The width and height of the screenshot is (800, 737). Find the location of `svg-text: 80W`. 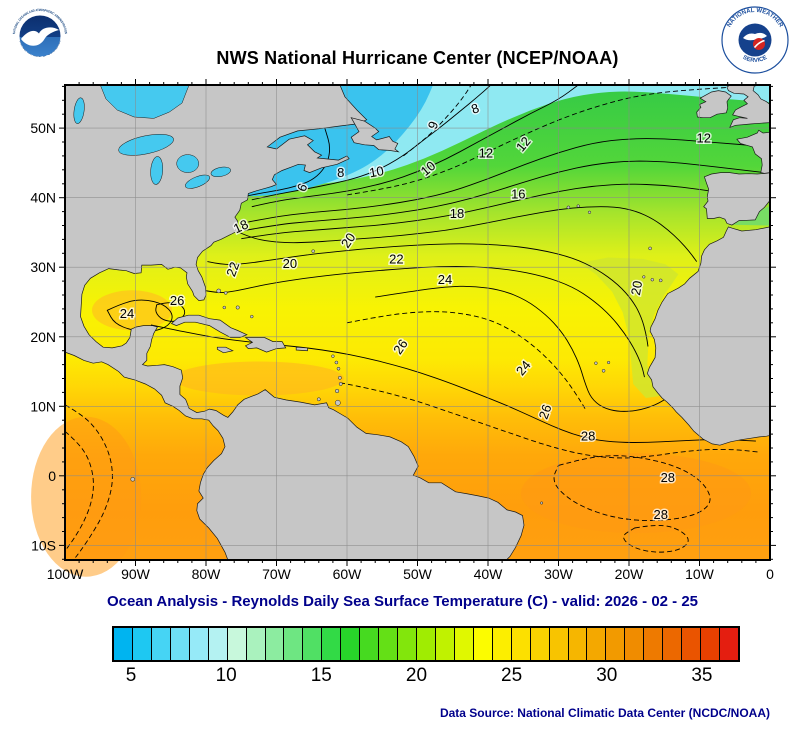

svg-text: 80W is located at coordinates (207, 574).